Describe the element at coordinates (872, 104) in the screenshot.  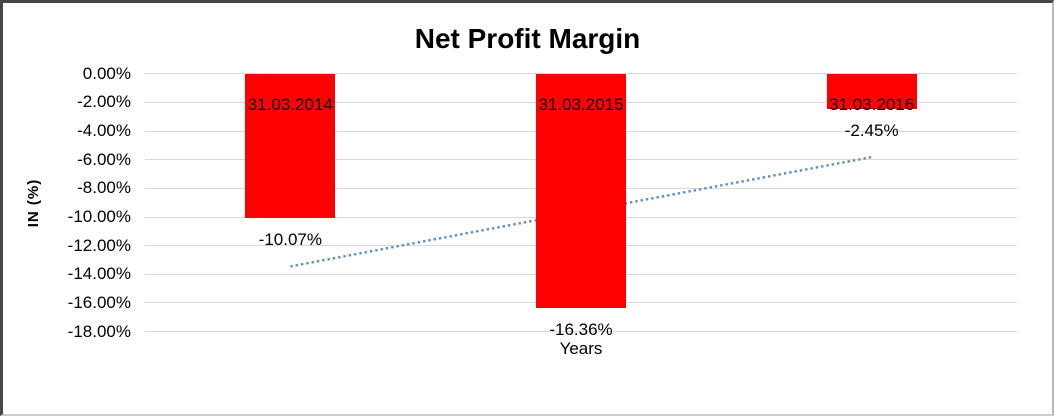
I see `bar-category-label: 31.03.2016` at that location.